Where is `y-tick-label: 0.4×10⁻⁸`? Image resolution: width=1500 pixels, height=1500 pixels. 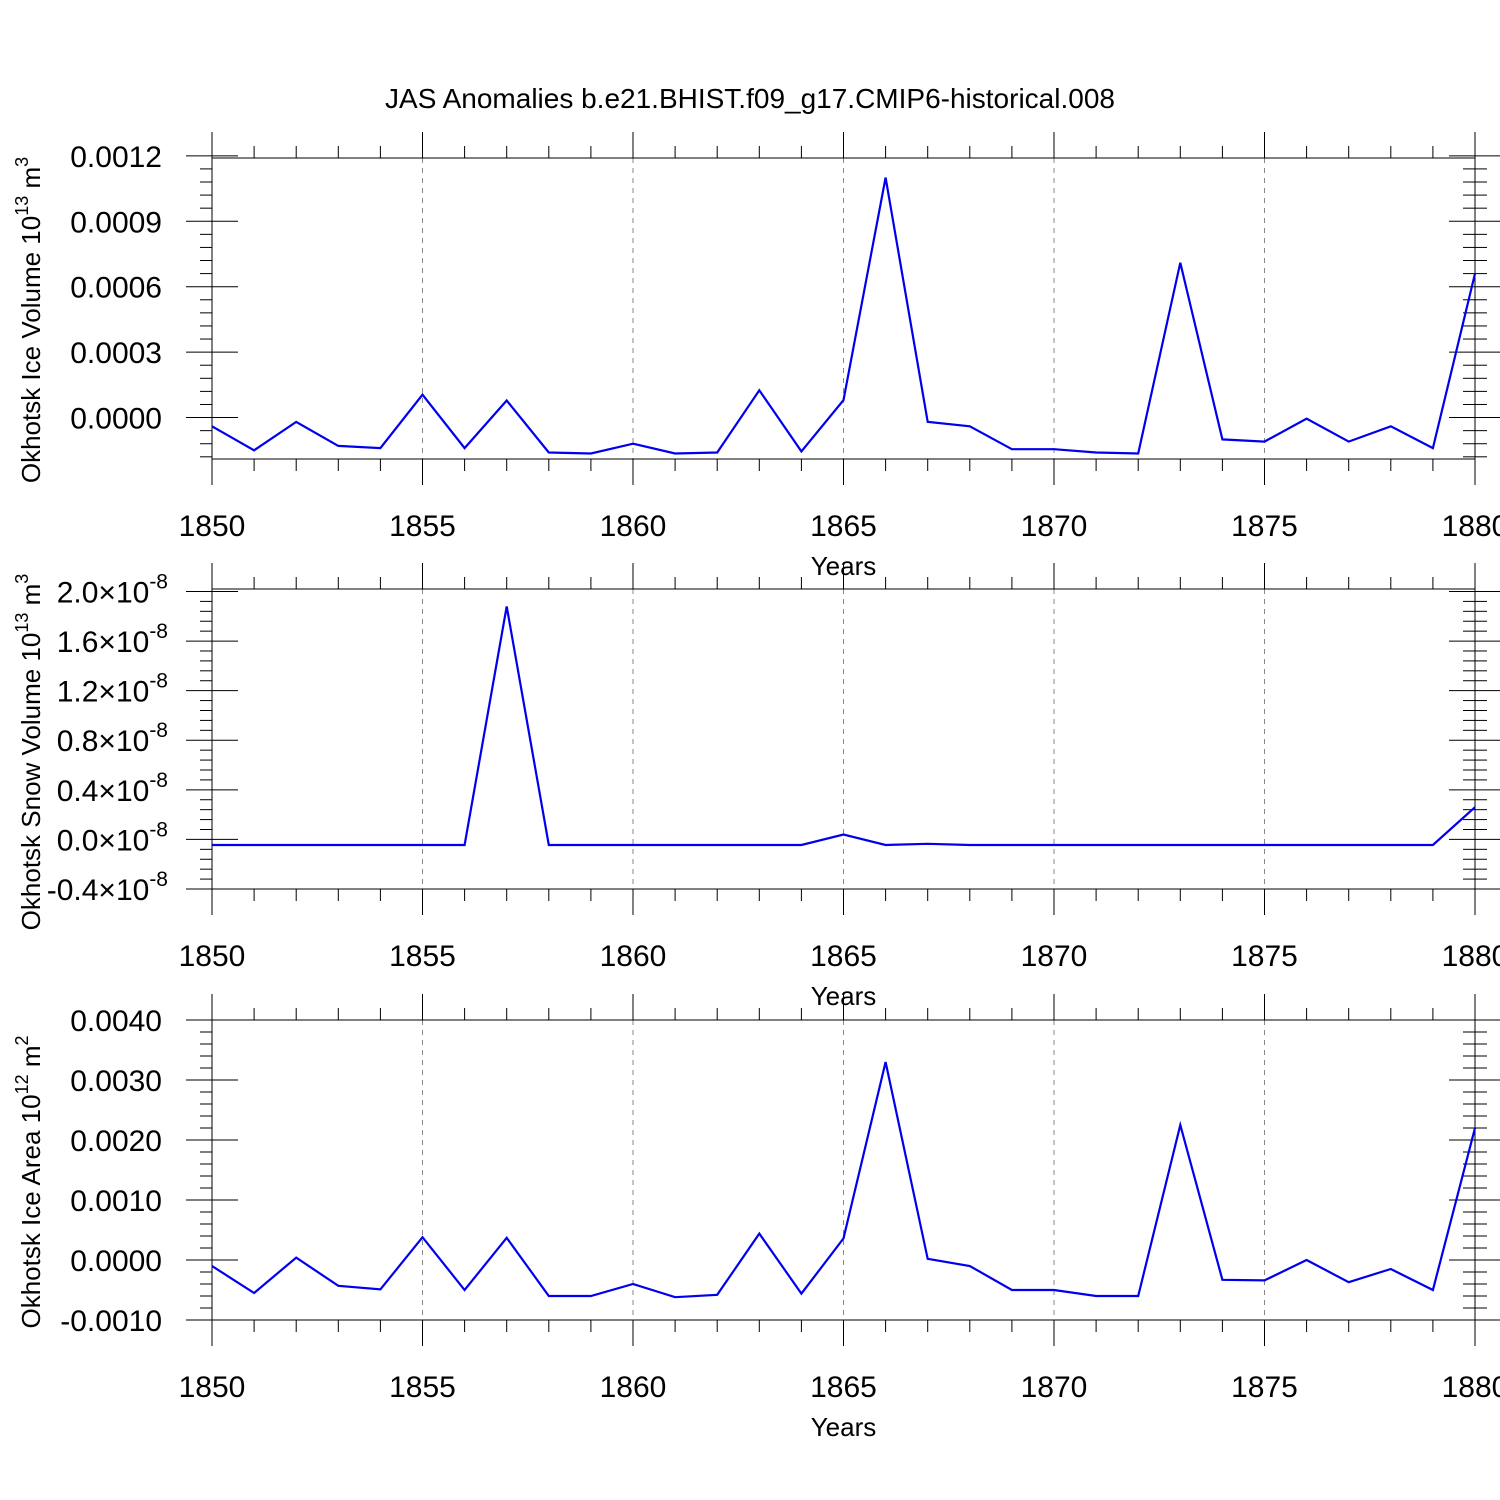 y-tick-label: 0.4×10⁻⁸ is located at coordinates (112, 788).